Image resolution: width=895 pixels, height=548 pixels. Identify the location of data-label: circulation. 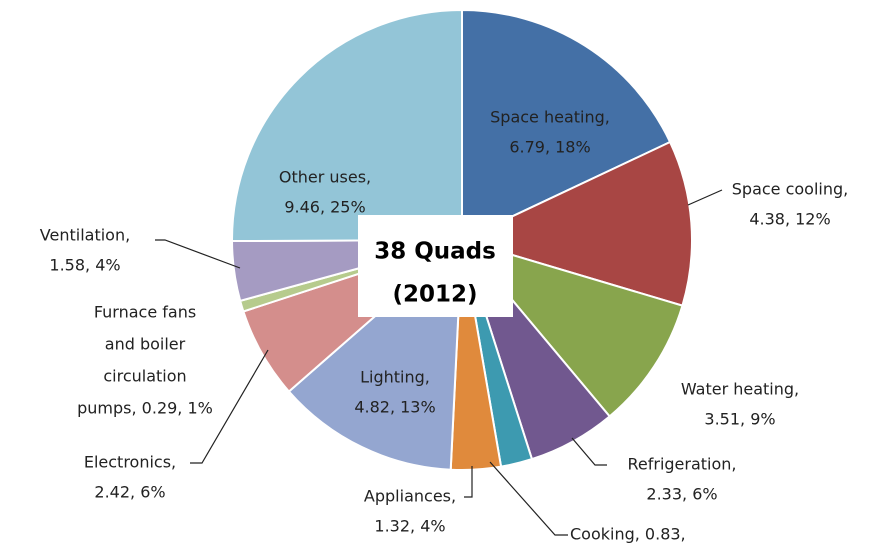
(144, 376).